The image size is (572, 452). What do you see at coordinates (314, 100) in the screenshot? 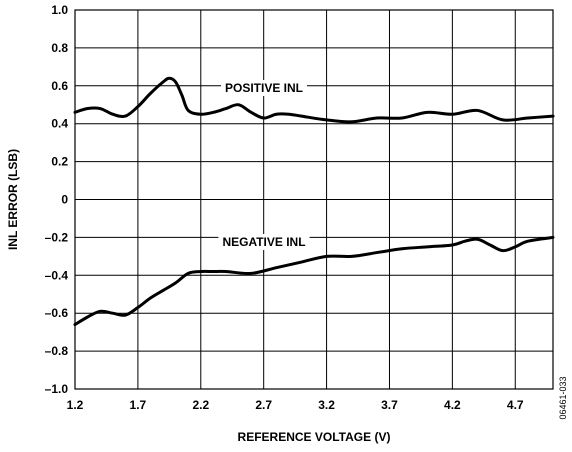
I see `positive-inl-line` at bounding box center [314, 100].